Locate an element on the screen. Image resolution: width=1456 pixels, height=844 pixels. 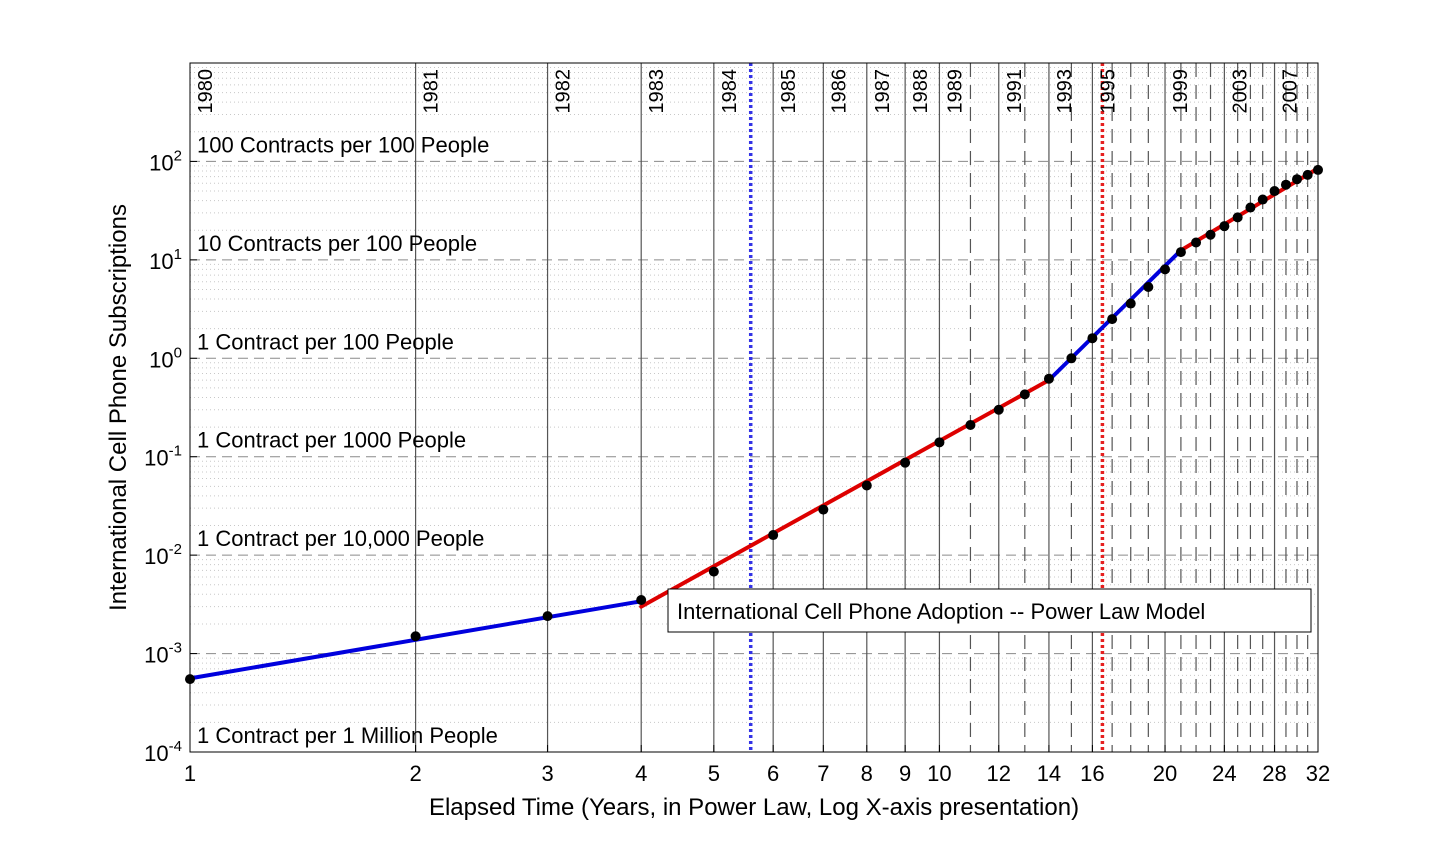
band-label: 1 Contract per 100 People is located at coordinates (325, 341).